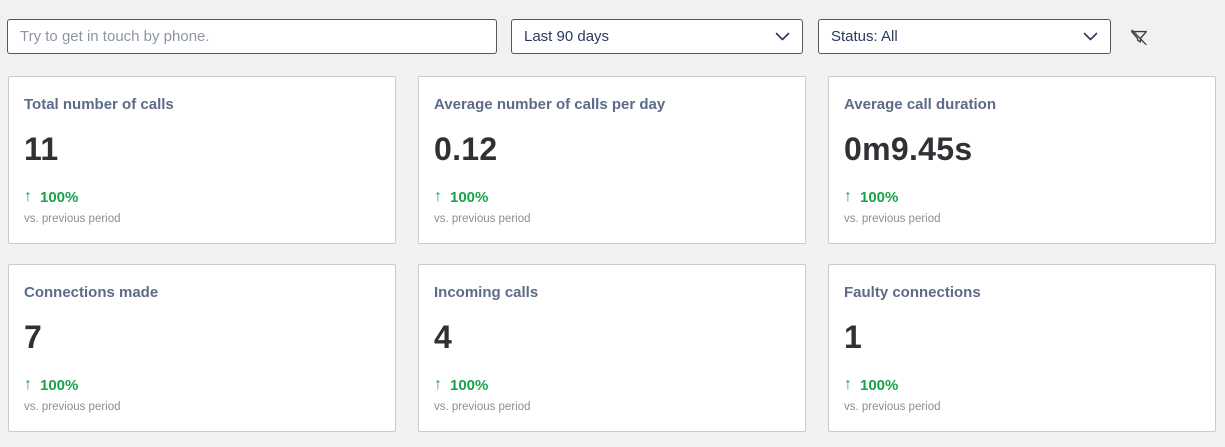 The image size is (1225, 447). What do you see at coordinates (486, 292) in the screenshot?
I see `card-title: Incoming calls` at bounding box center [486, 292].